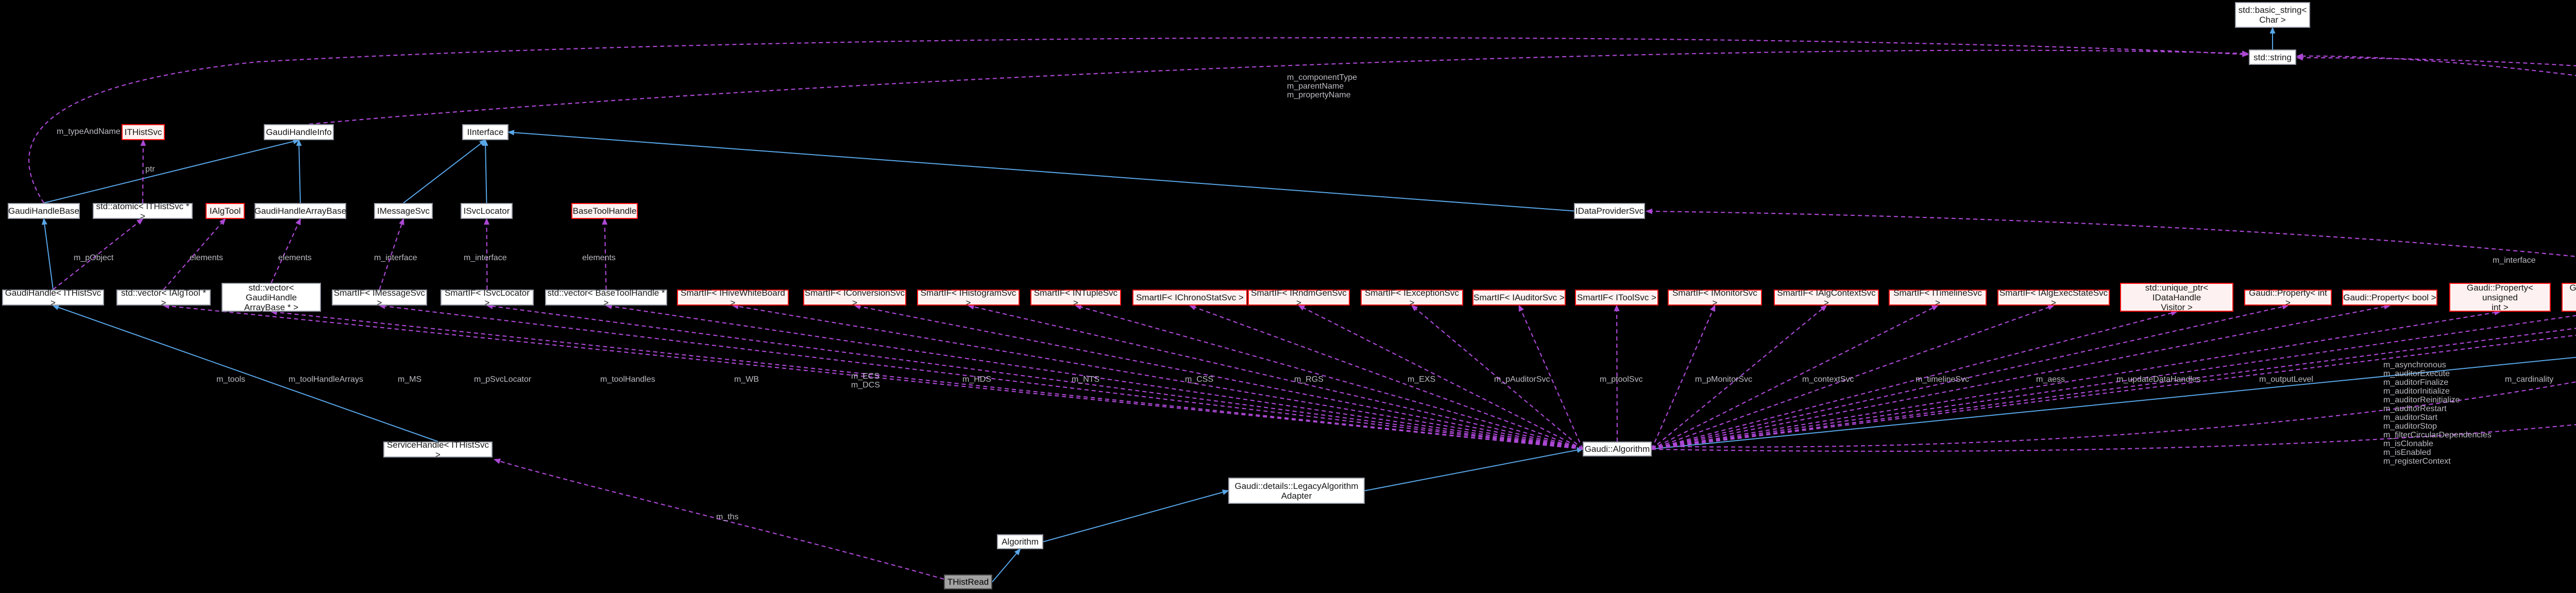 The width and height of the screenshot is (2576, 593). What do you see at coordinates (1519, 298) in the screenshot?
I see `class-node-sif_iauditorsvc: SmartIF< IAuditorSvc >` at bounding box center [1519, 298].